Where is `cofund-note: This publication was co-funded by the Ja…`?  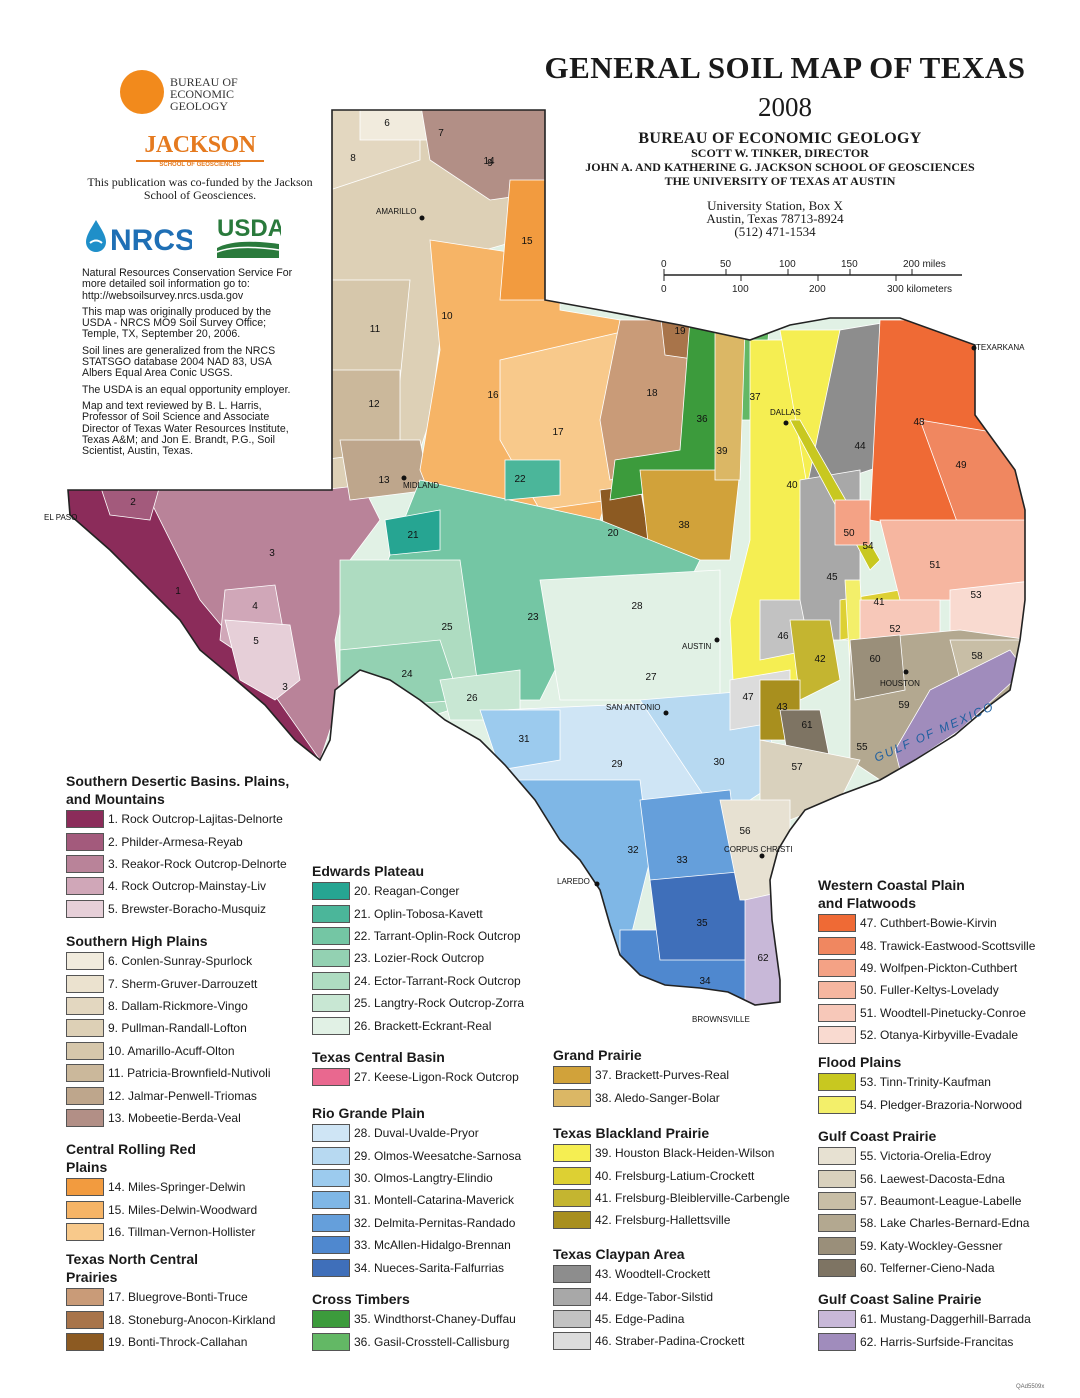
cofund-note: This publication was co-funded by the Ja… is located at coordinates (200, 188).